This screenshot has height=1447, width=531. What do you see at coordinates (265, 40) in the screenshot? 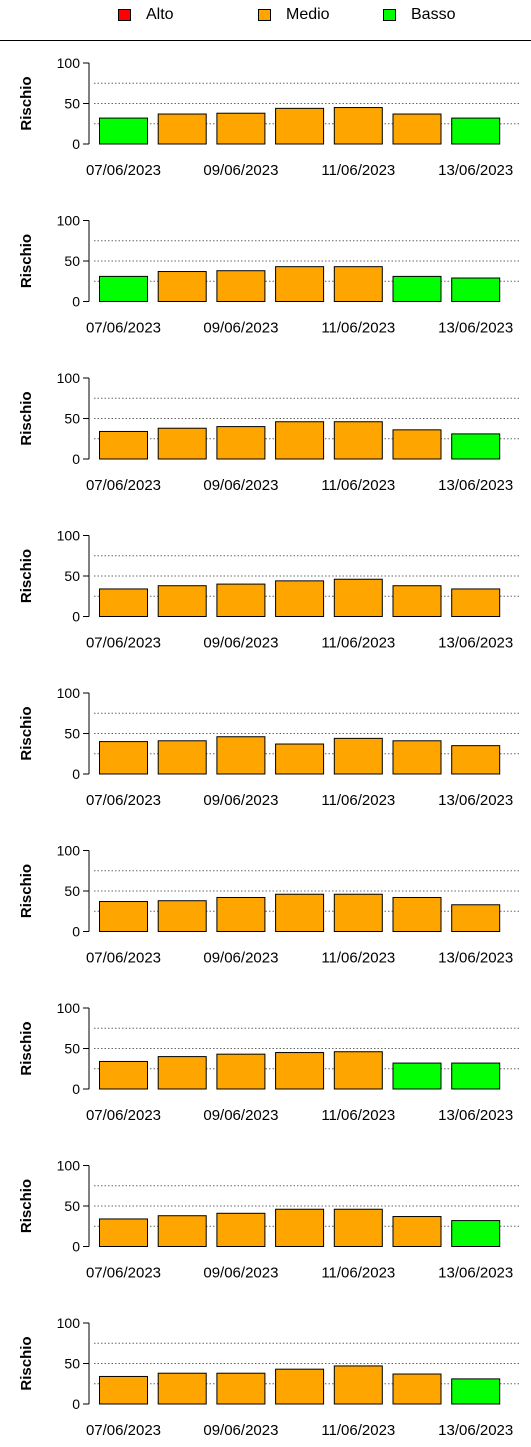
I see `legend-divider` at bounding box center [265, 40].